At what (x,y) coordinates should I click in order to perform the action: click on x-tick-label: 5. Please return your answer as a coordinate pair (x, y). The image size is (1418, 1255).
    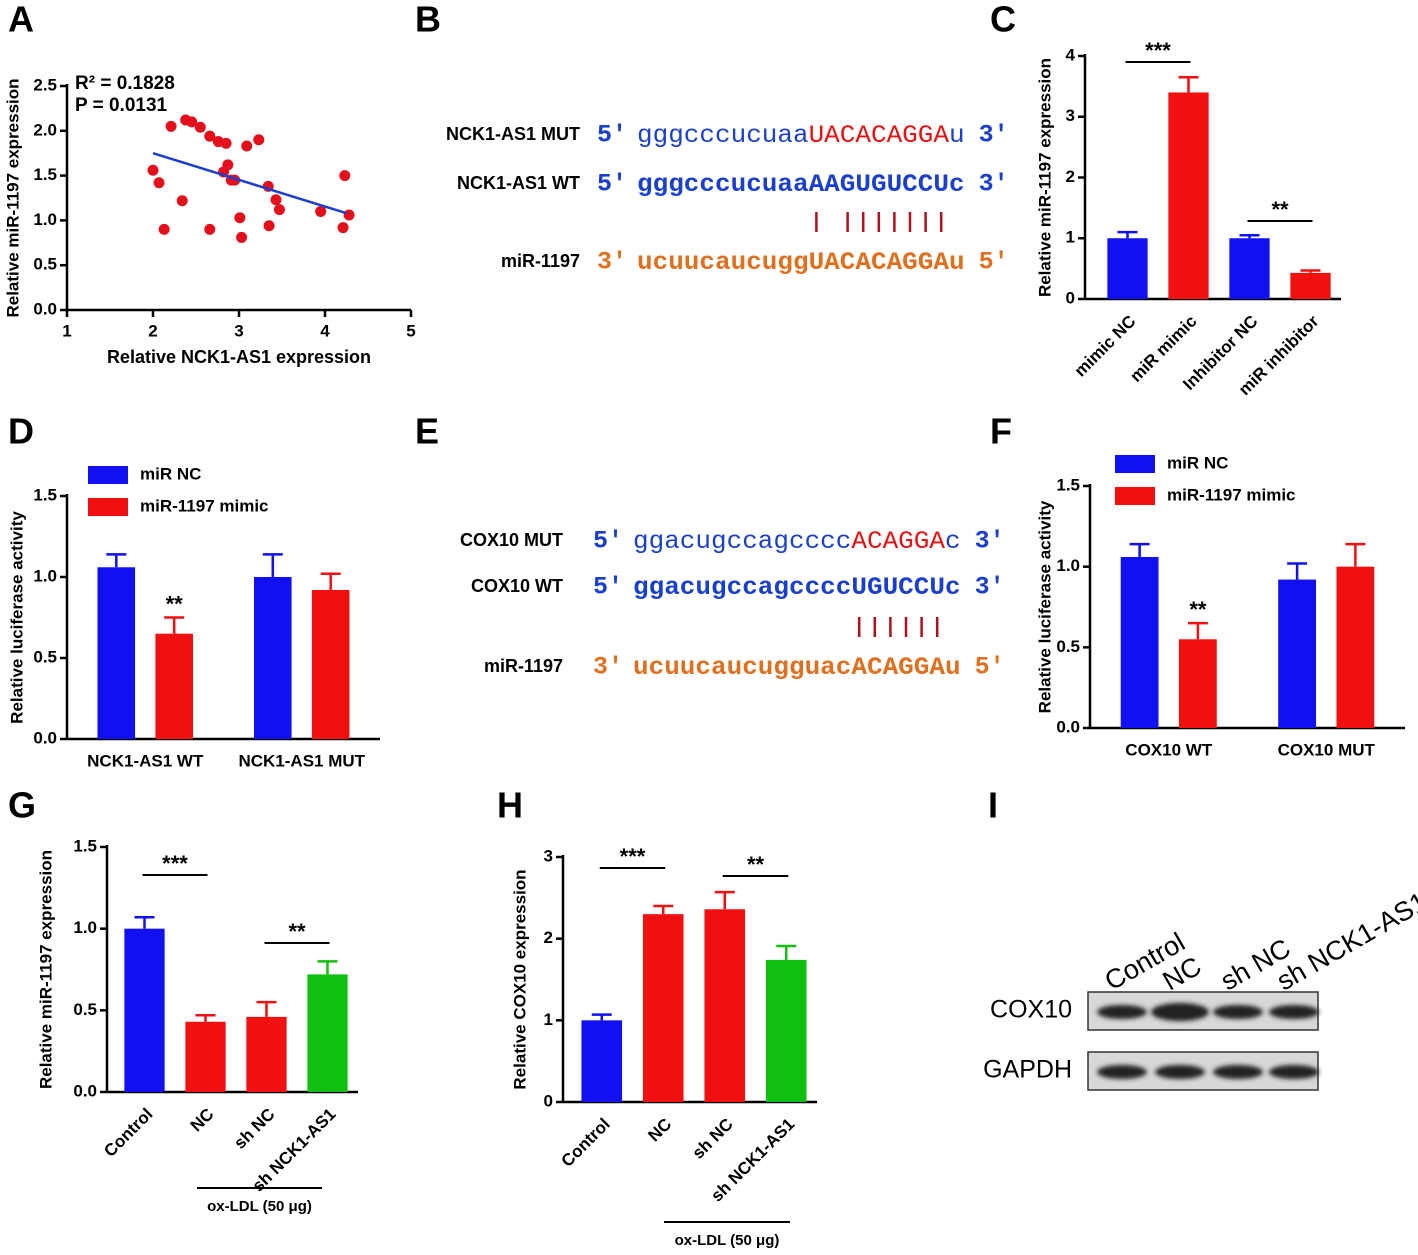
    Looking at the image, I should click on (410, 330).